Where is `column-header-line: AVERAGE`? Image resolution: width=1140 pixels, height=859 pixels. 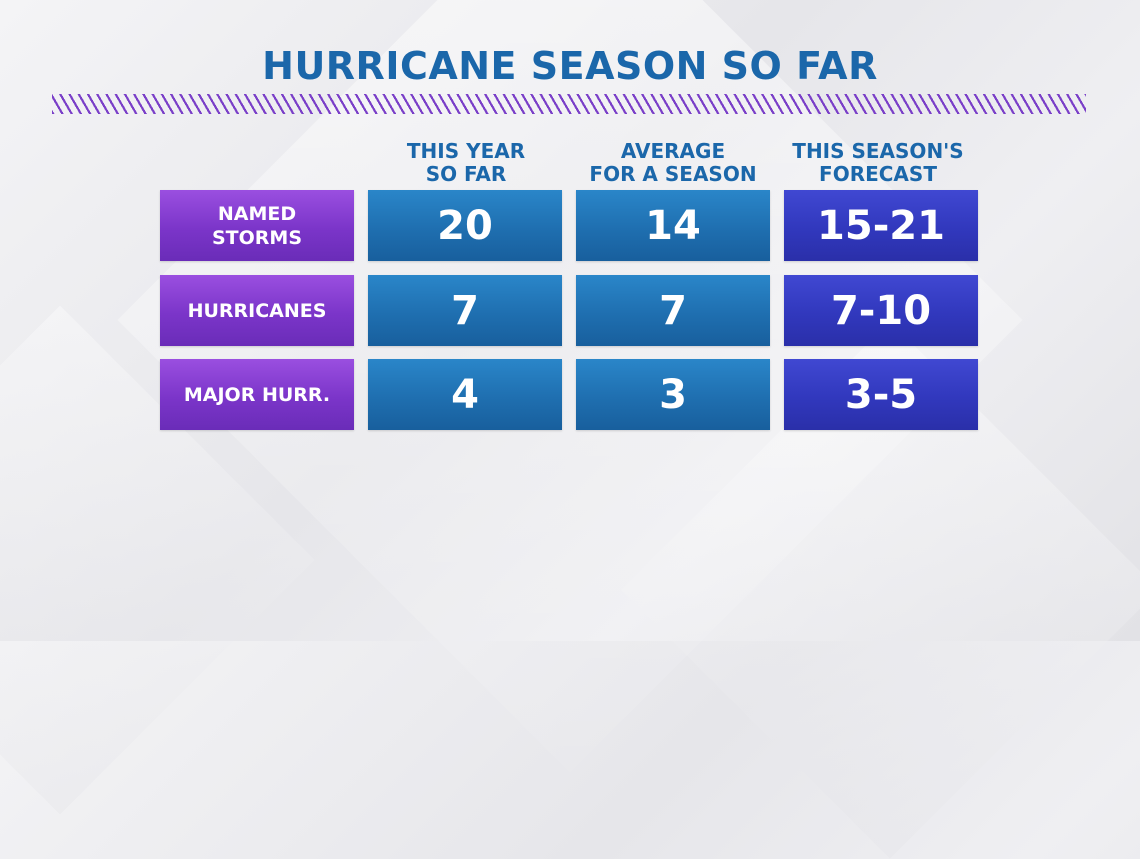
column-header-line: AVERAGE is located at coordinates (673, 151).